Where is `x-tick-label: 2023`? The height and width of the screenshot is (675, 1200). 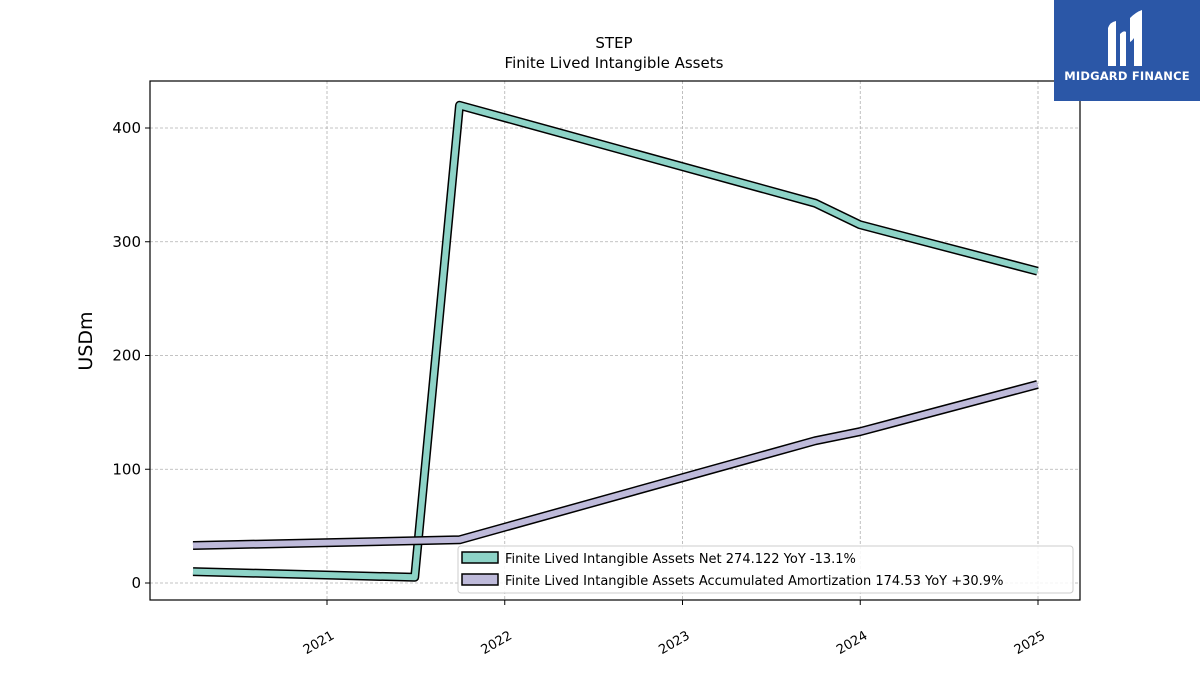
x-tick-label: 2023 is located at coordinates (674, 643).